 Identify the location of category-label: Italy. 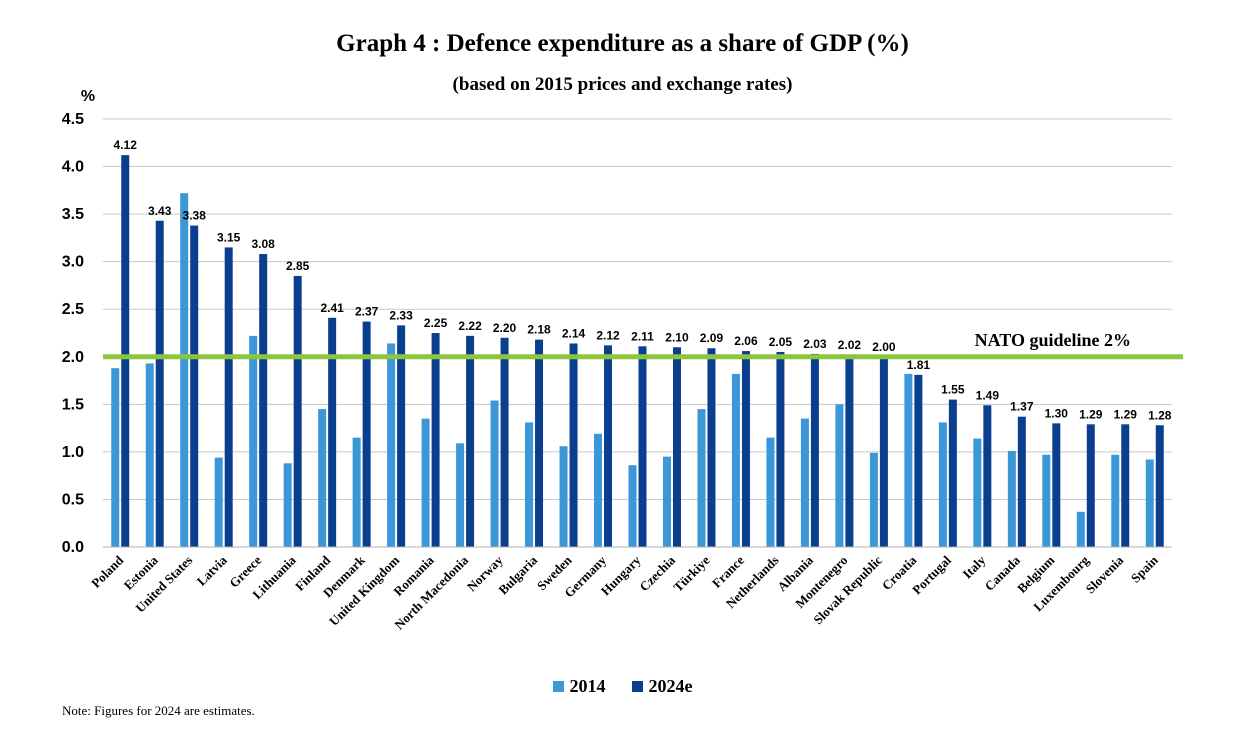
(973, 566).